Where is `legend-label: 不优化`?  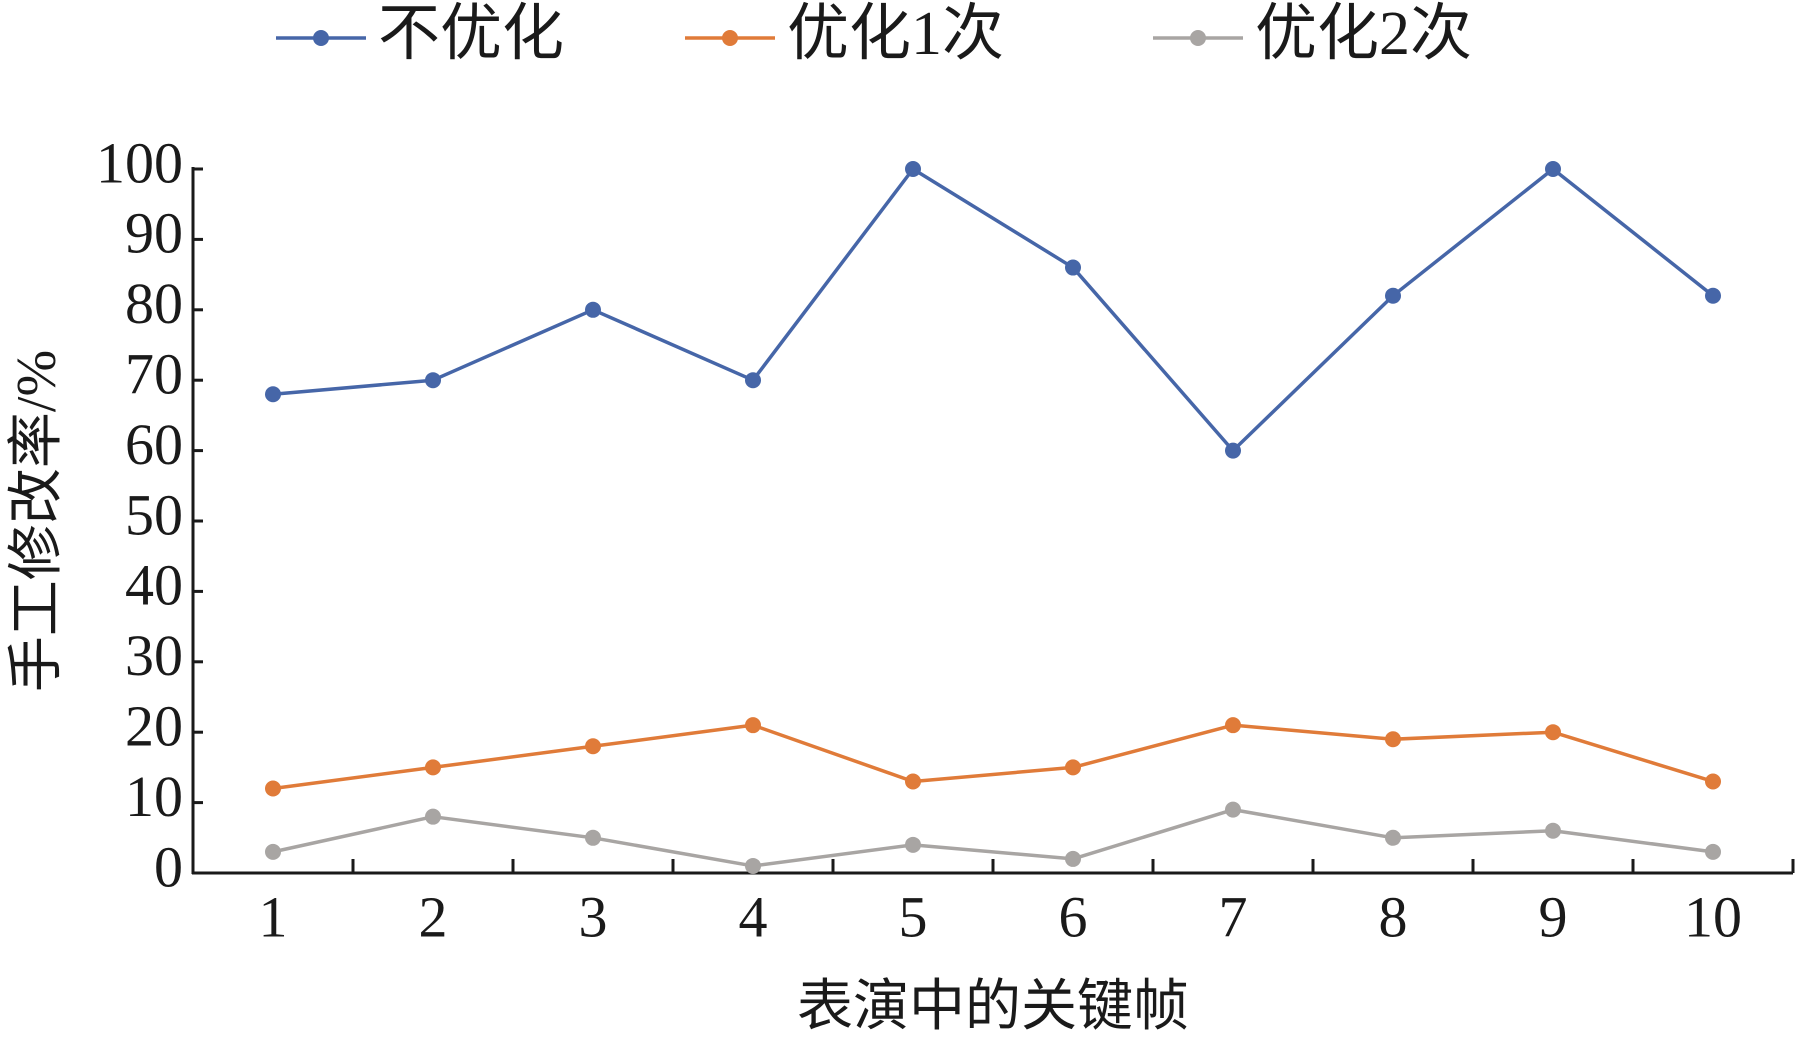
legend-label: 不优化 is located at coordinates (471, 34).